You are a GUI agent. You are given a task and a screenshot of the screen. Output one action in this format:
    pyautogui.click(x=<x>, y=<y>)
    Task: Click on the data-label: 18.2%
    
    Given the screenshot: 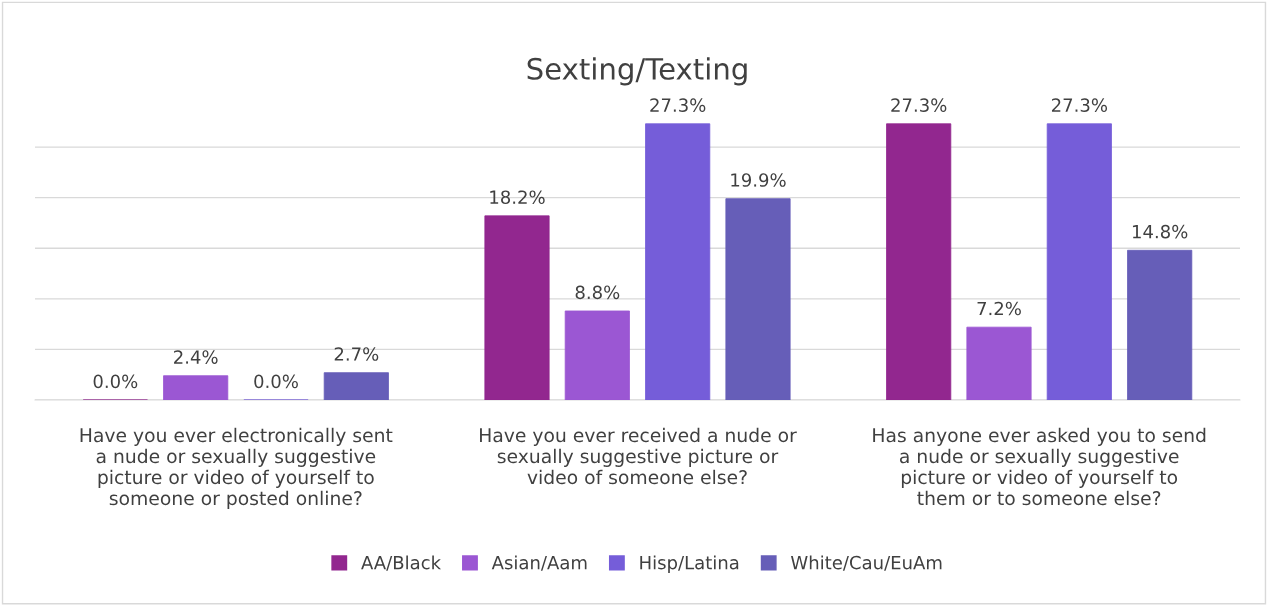 What is the action you would take?
    pyautogui.click(x=517, y=197)
    